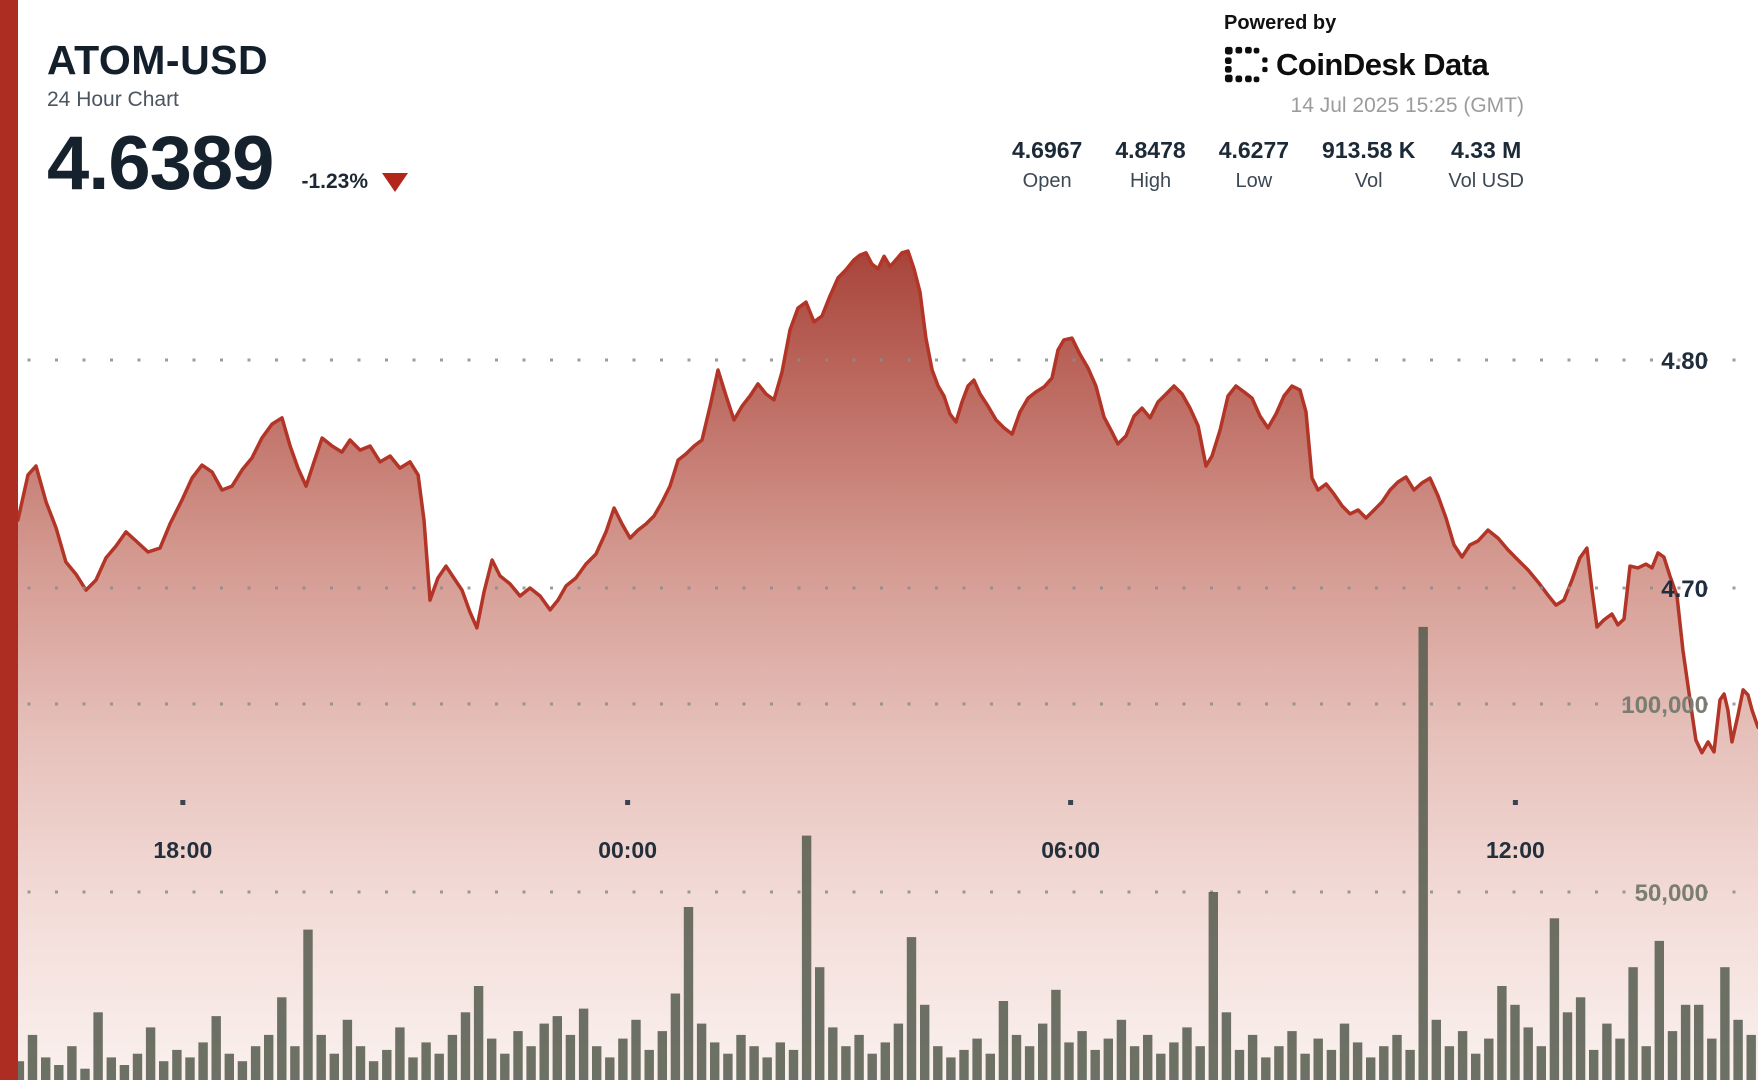  What do you see at coordinates (1515, 850) in the screenshot?
I see `time-tick-label: 12:00` at bounding box center [1515, 850].